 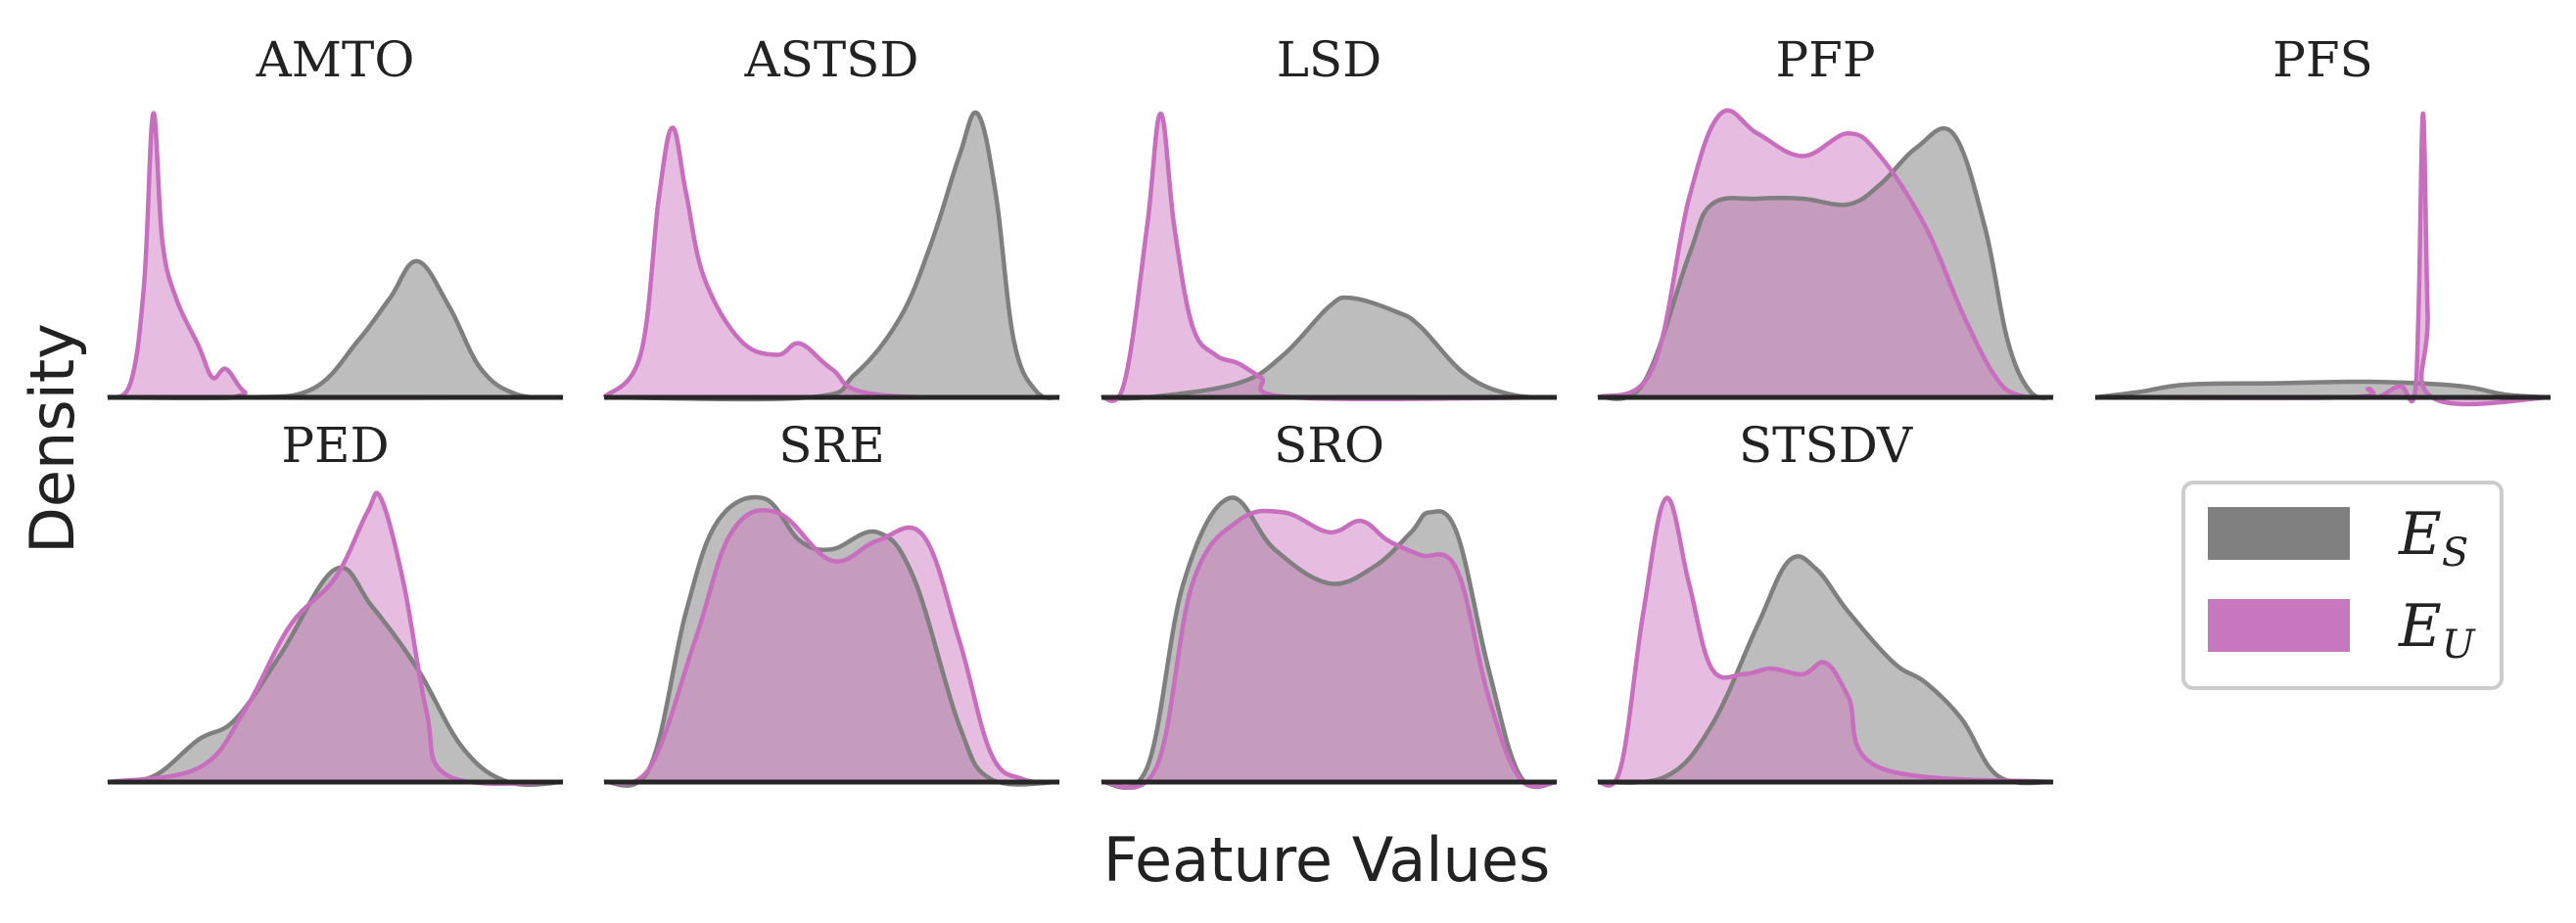 I want to click on panel-sro: SRO, so click(x=1330, y=603).